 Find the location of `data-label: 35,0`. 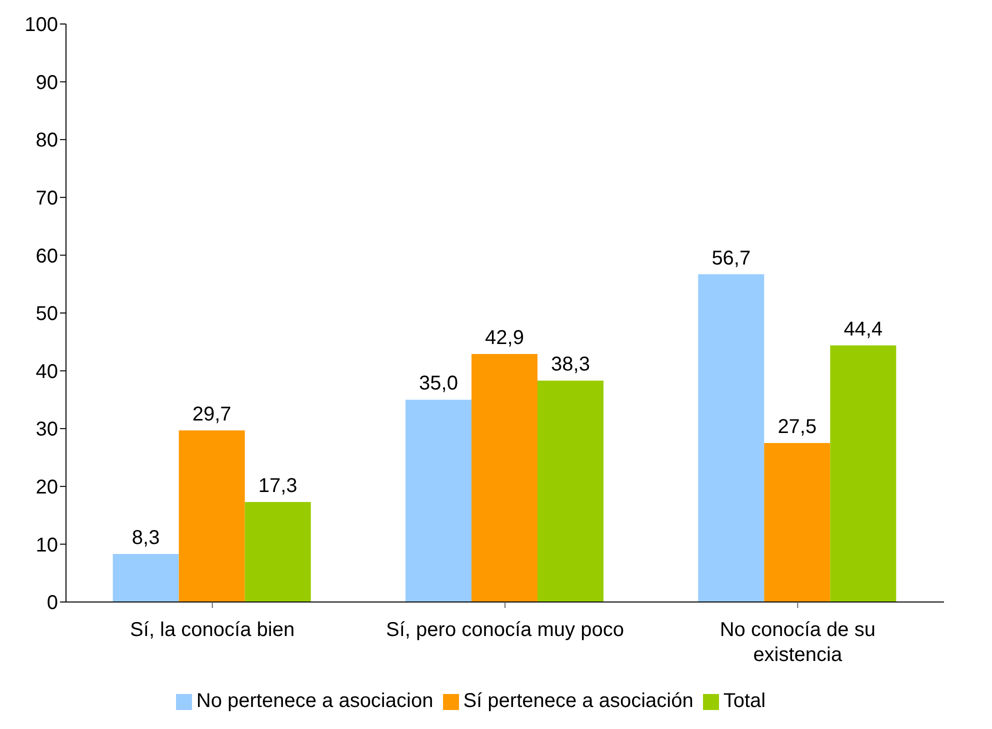

data-label: 35,0 is located at coordinates (438, 383).